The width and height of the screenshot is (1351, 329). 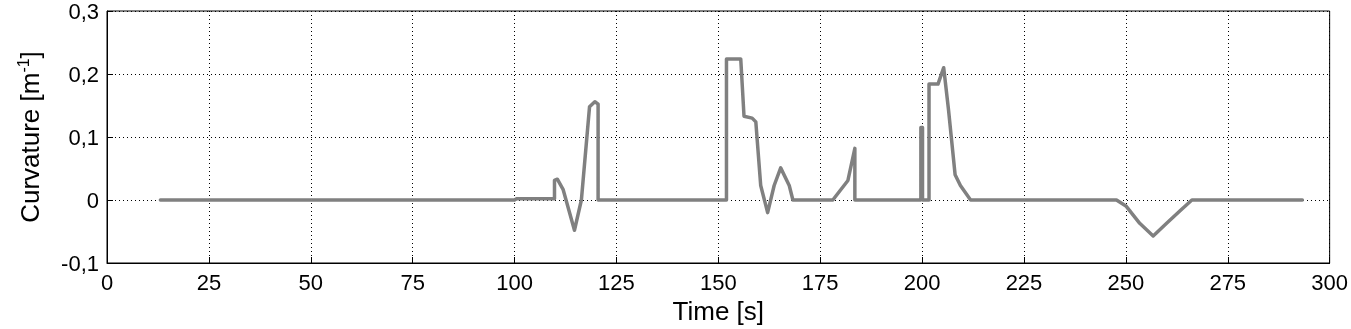 What do you see at coordinates (1228, 282) in the screenshot?
I see `x-tick-label: 275` at bounding box center [1228, 282].